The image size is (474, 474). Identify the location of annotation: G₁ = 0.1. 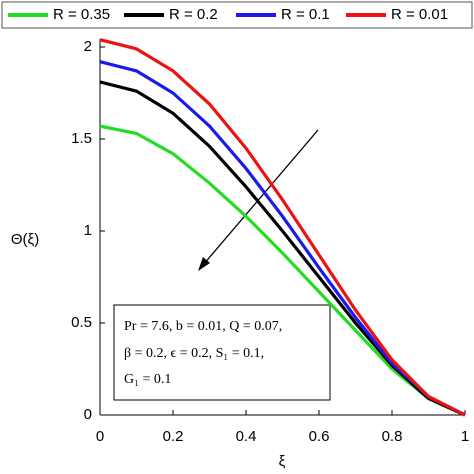
(147, 379).